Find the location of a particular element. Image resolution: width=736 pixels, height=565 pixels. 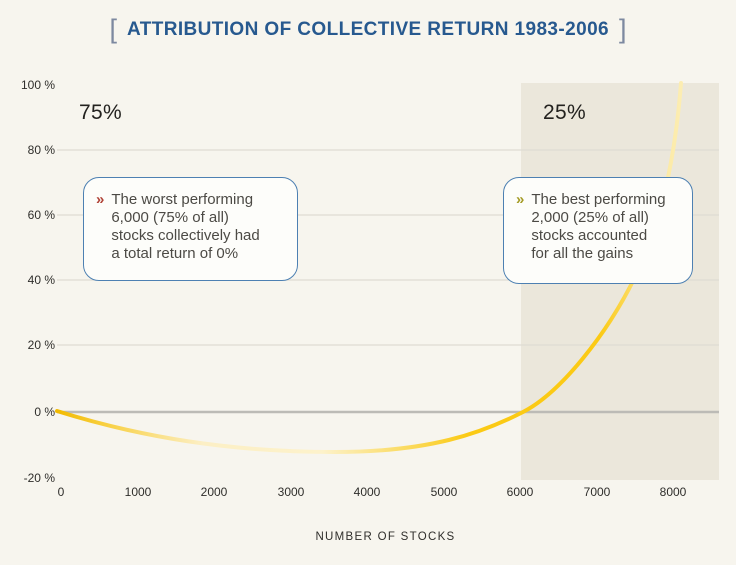

xtick-7000: 7000 is located at coordinates (597, 492).